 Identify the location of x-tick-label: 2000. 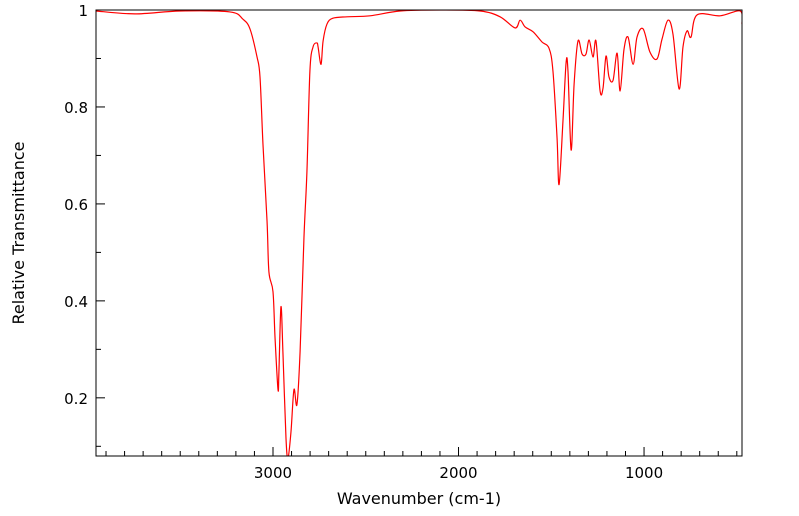
(458, 473).